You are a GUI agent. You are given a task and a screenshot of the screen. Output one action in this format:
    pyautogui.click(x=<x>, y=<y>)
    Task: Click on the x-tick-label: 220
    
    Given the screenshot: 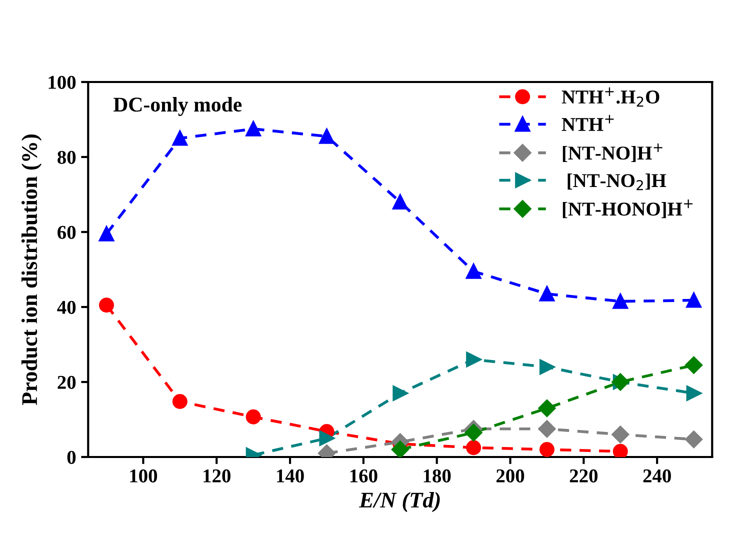 What is the action you would take?
    pyautogui.click(x=584, y=475)
    